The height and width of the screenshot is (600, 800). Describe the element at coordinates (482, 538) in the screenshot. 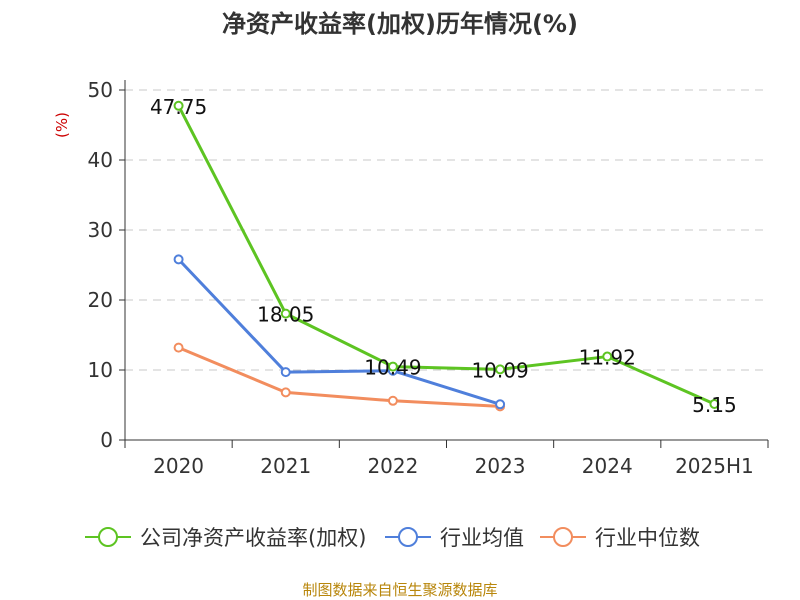

I see `legend-label: 行业均值` at that location.